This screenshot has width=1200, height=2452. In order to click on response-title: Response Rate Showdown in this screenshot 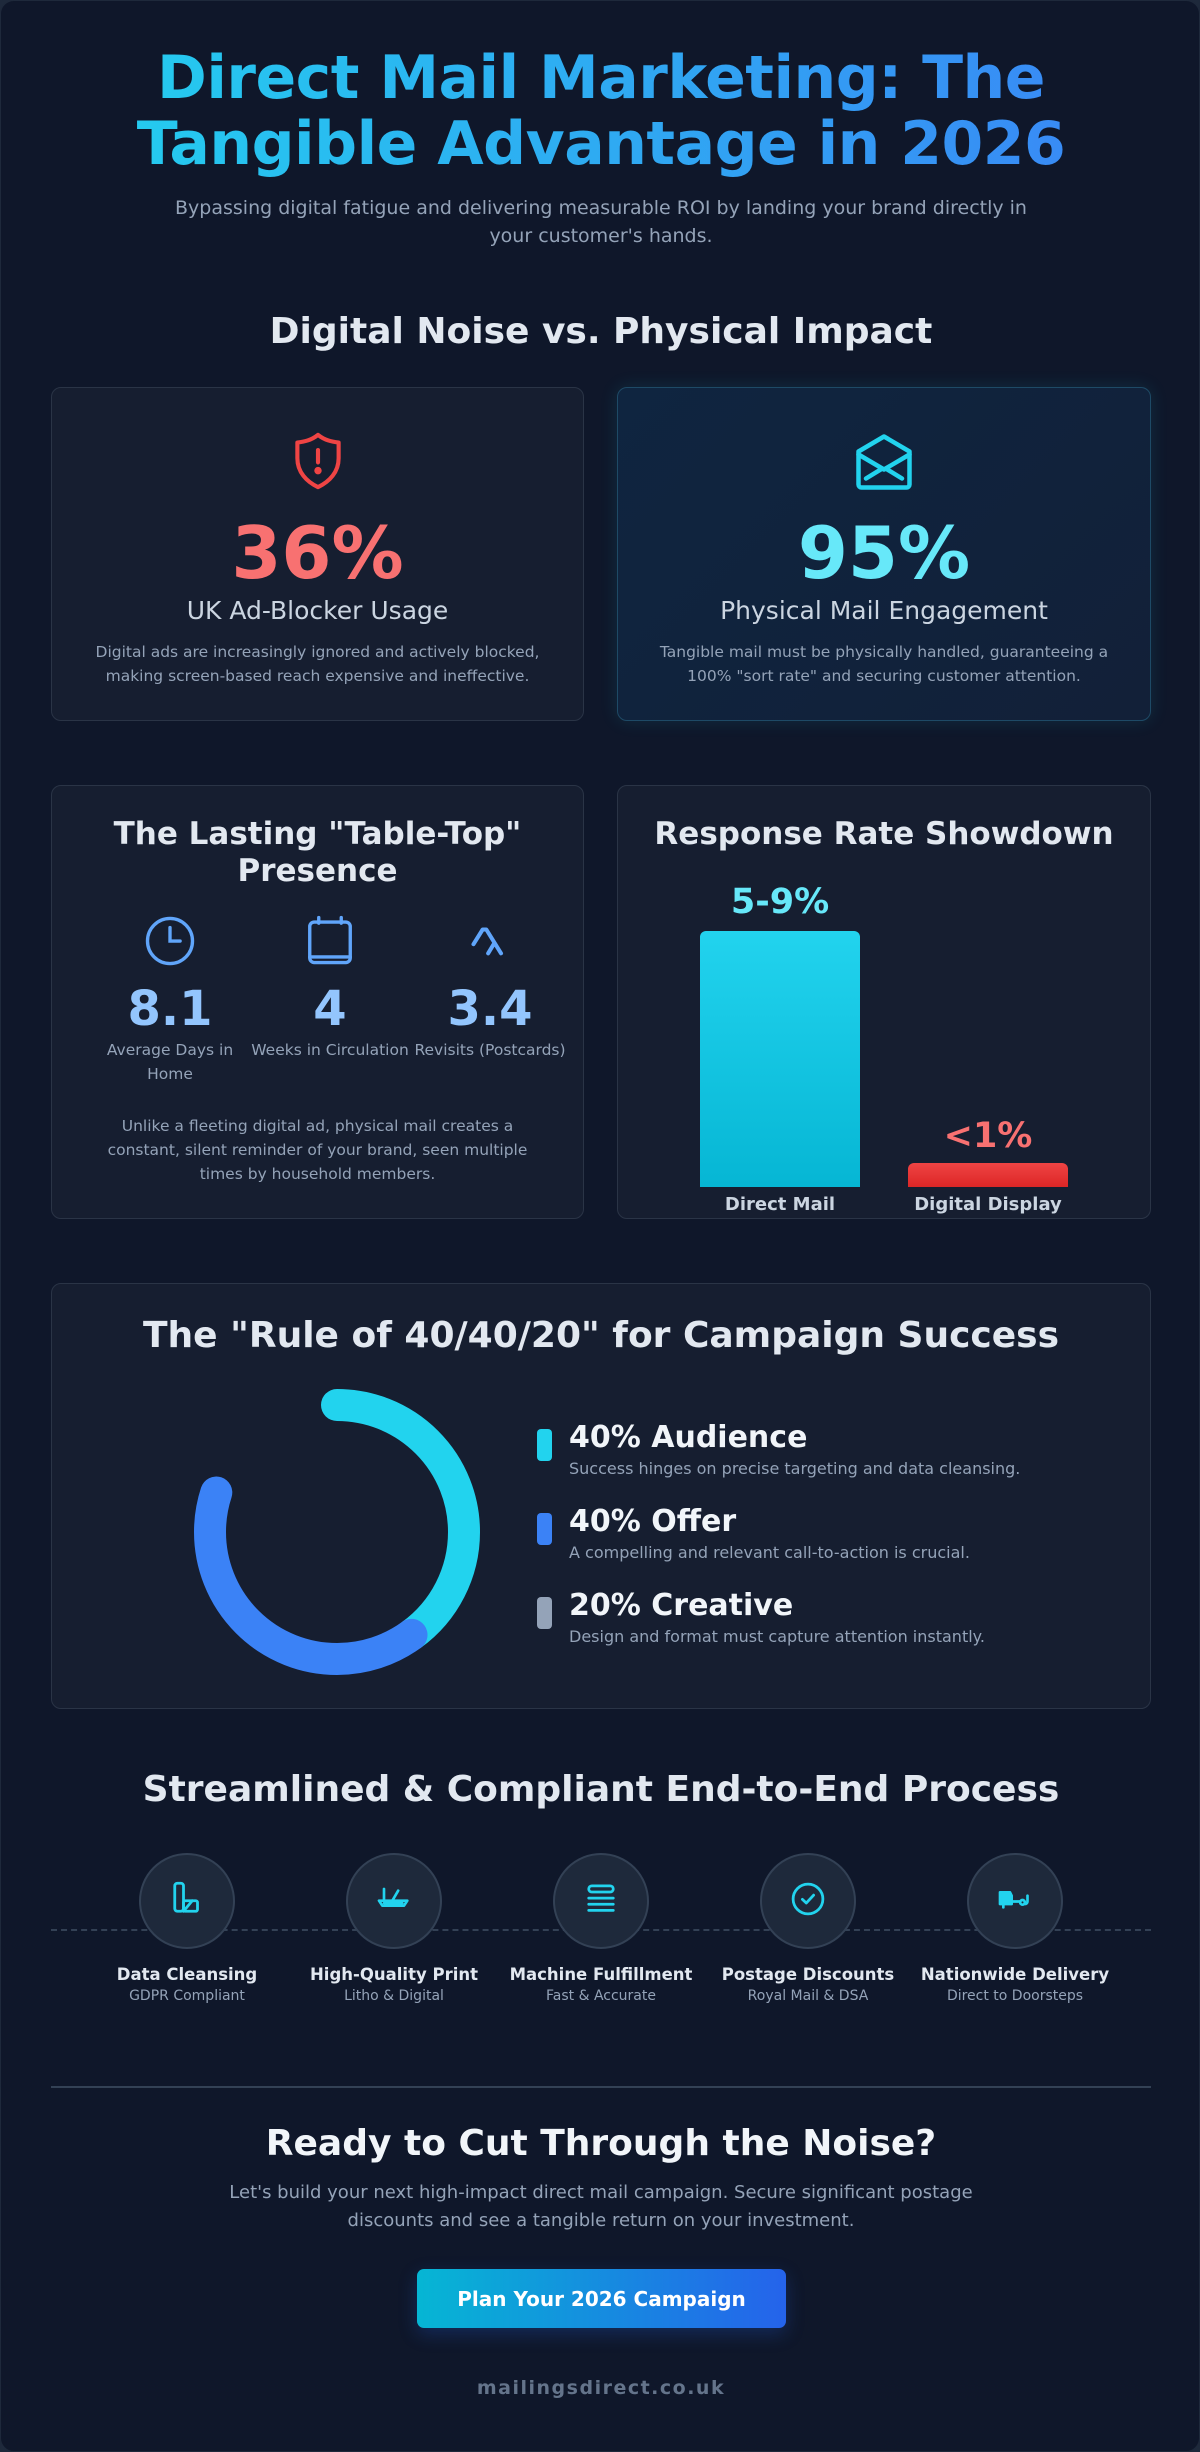, I will do `click(884, 834)`.